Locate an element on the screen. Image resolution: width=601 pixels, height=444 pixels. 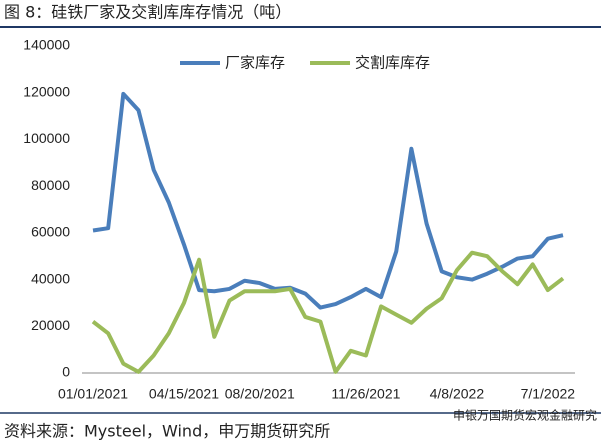
watermark: 申银万国期货宏观金融研究 is located at coordinates (525, 415).